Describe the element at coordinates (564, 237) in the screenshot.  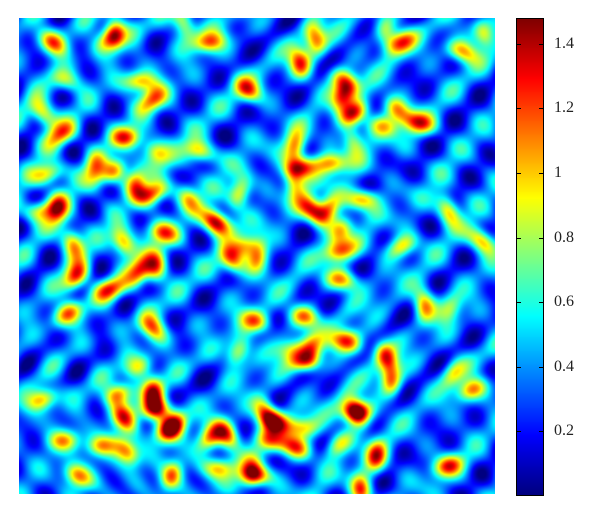
I see `colorbar-tick-label: 0.8` at that location.